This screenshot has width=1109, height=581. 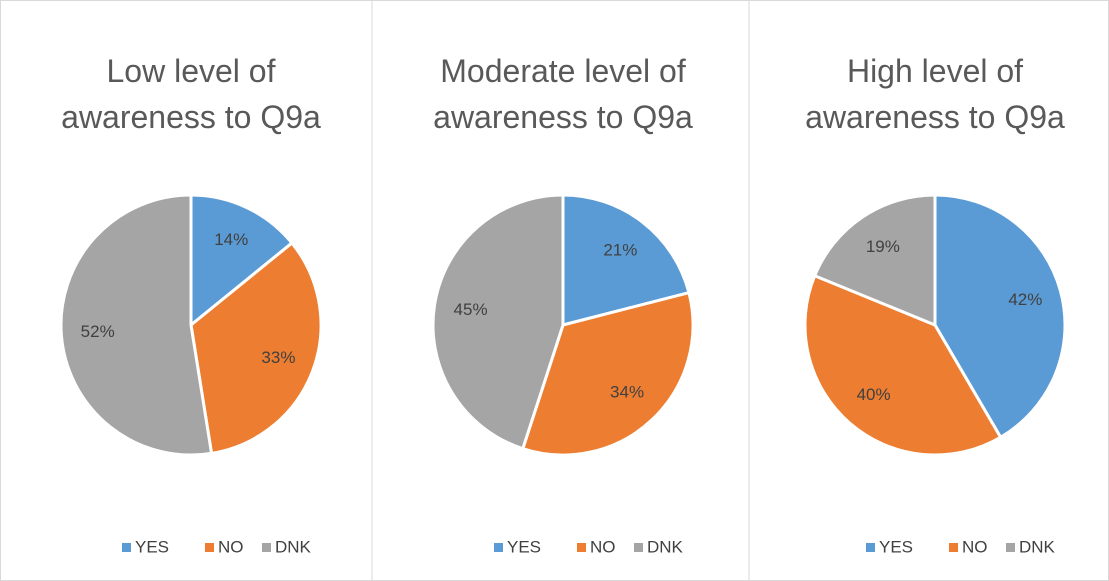 I want to click on data-label: 34%, so click(x=627, y=392).